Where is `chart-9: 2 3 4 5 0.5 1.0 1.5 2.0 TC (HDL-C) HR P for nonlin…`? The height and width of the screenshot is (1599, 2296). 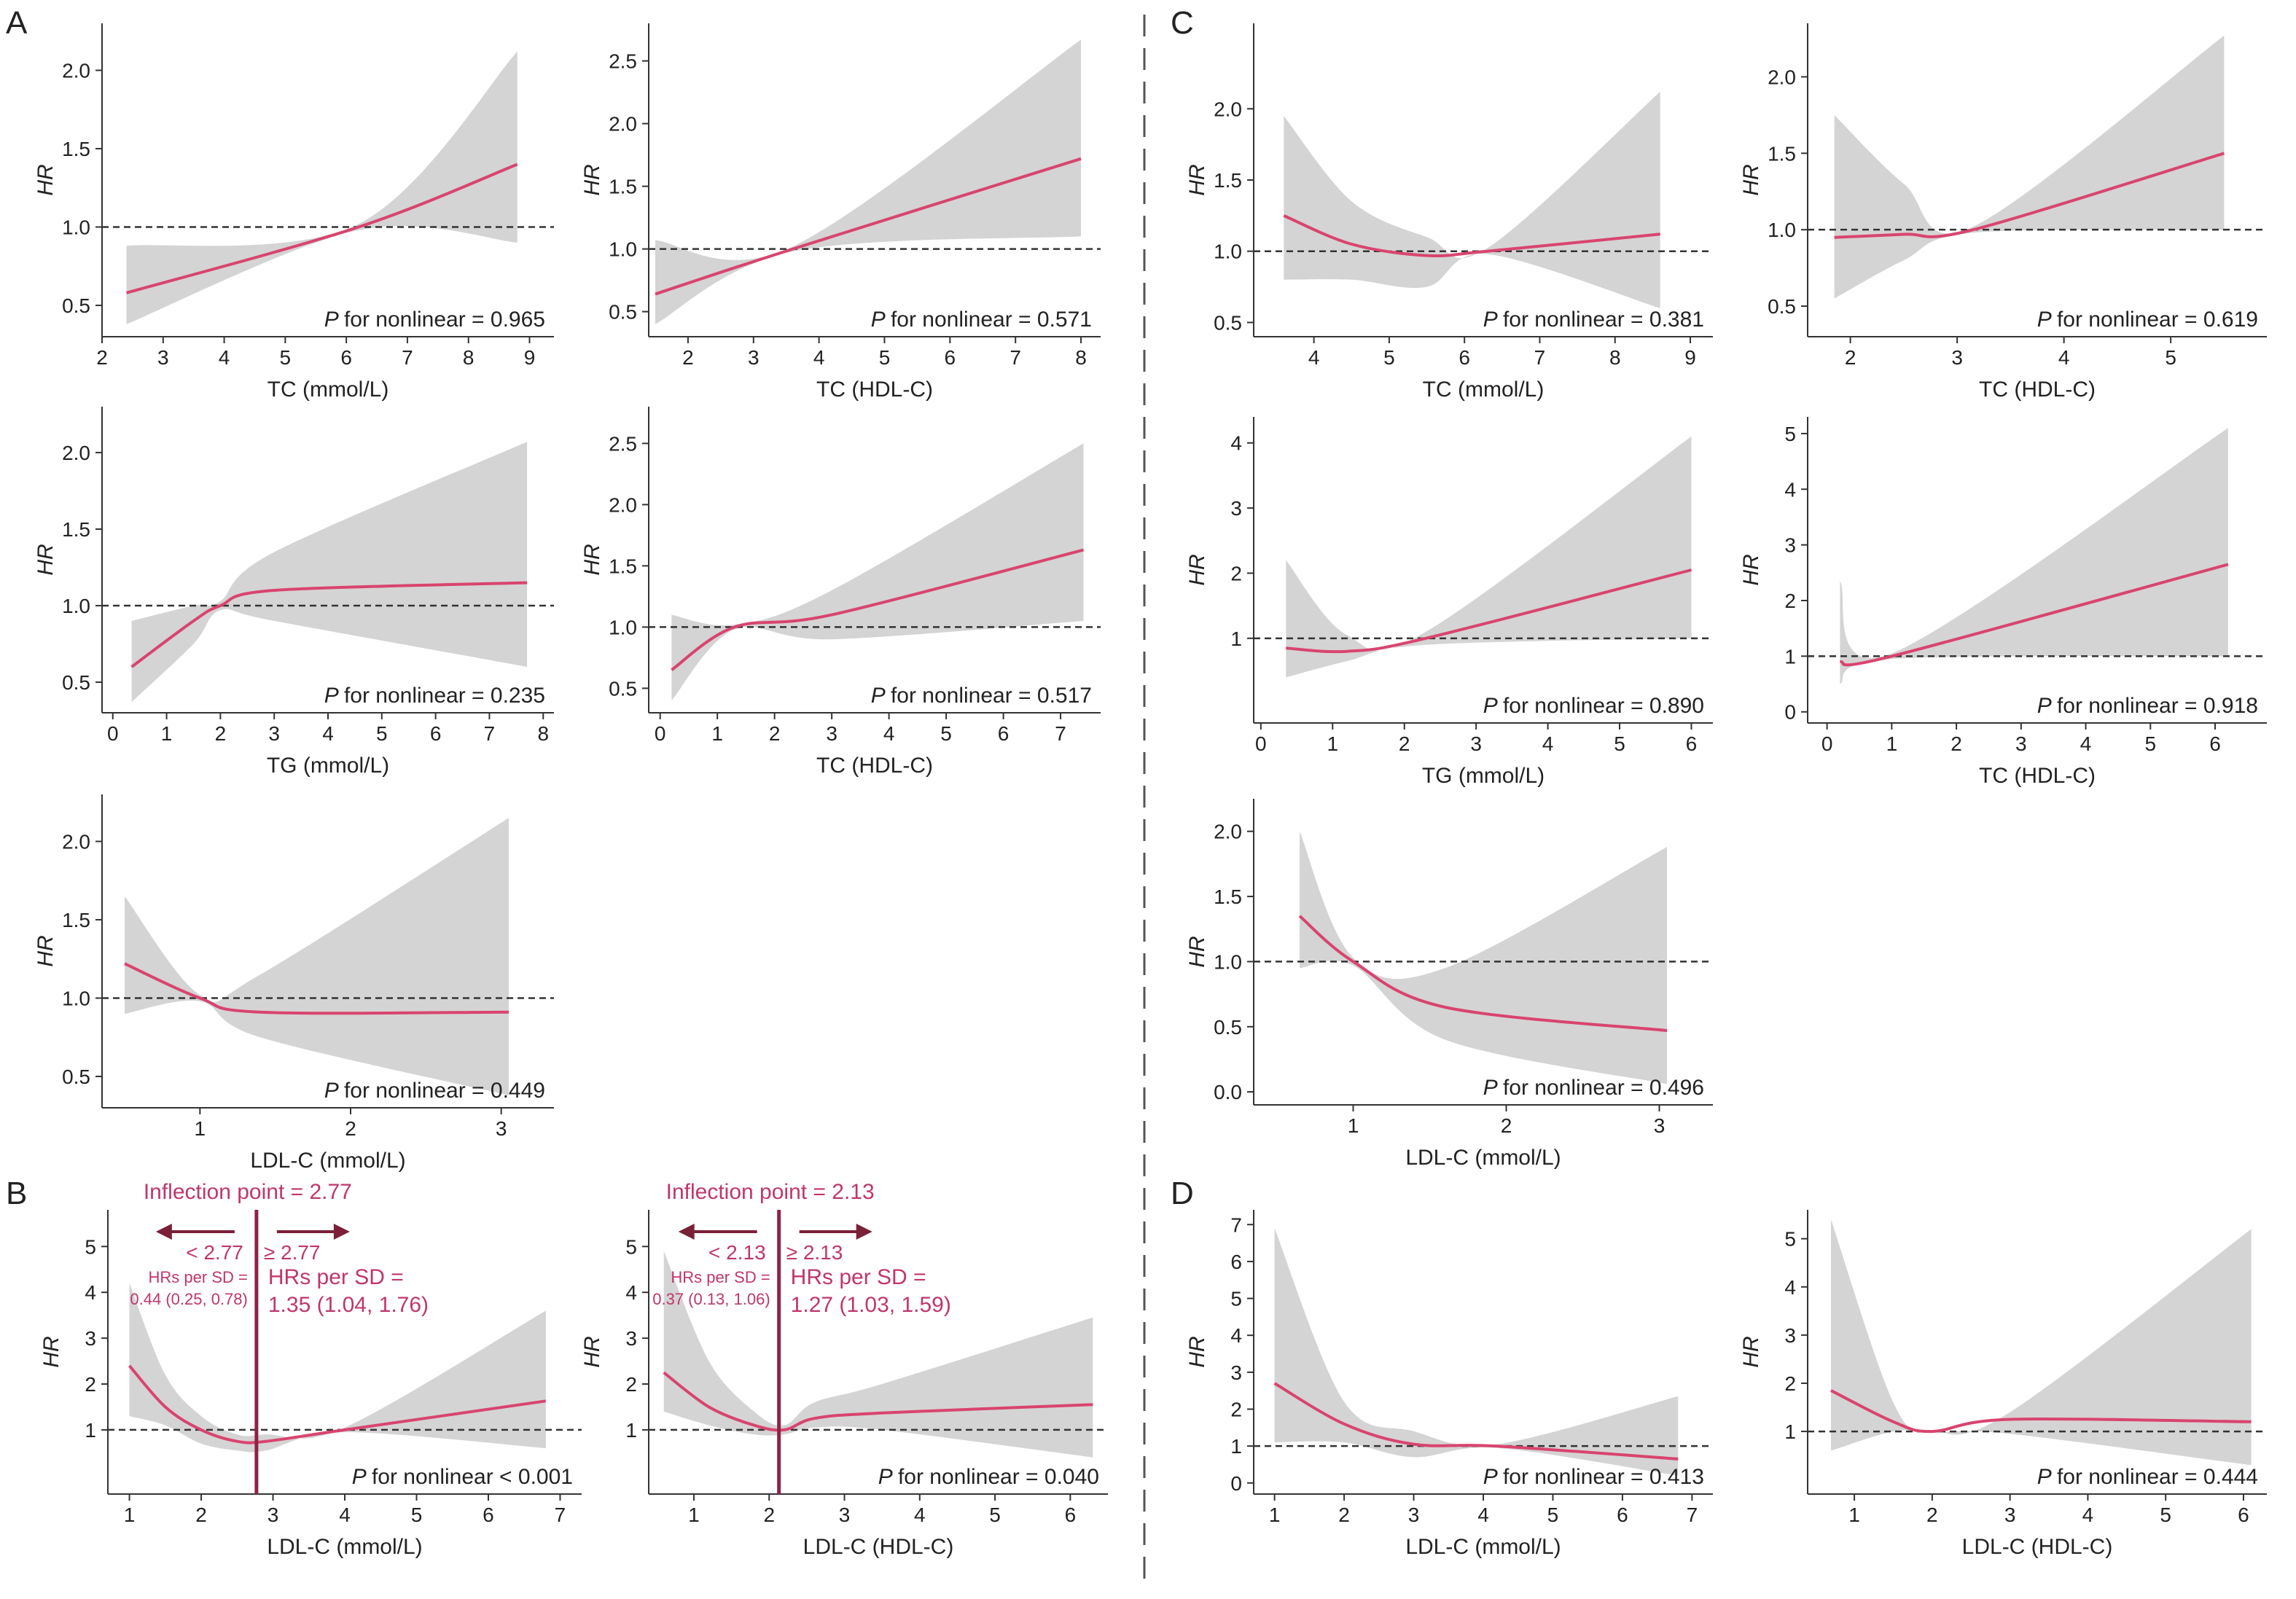
chart-9: 2 3 4 5 0.5 1.0 1.5 2.0 TC (HDL-C) HR P for nonlin… is located at coordinates (2003, 212).